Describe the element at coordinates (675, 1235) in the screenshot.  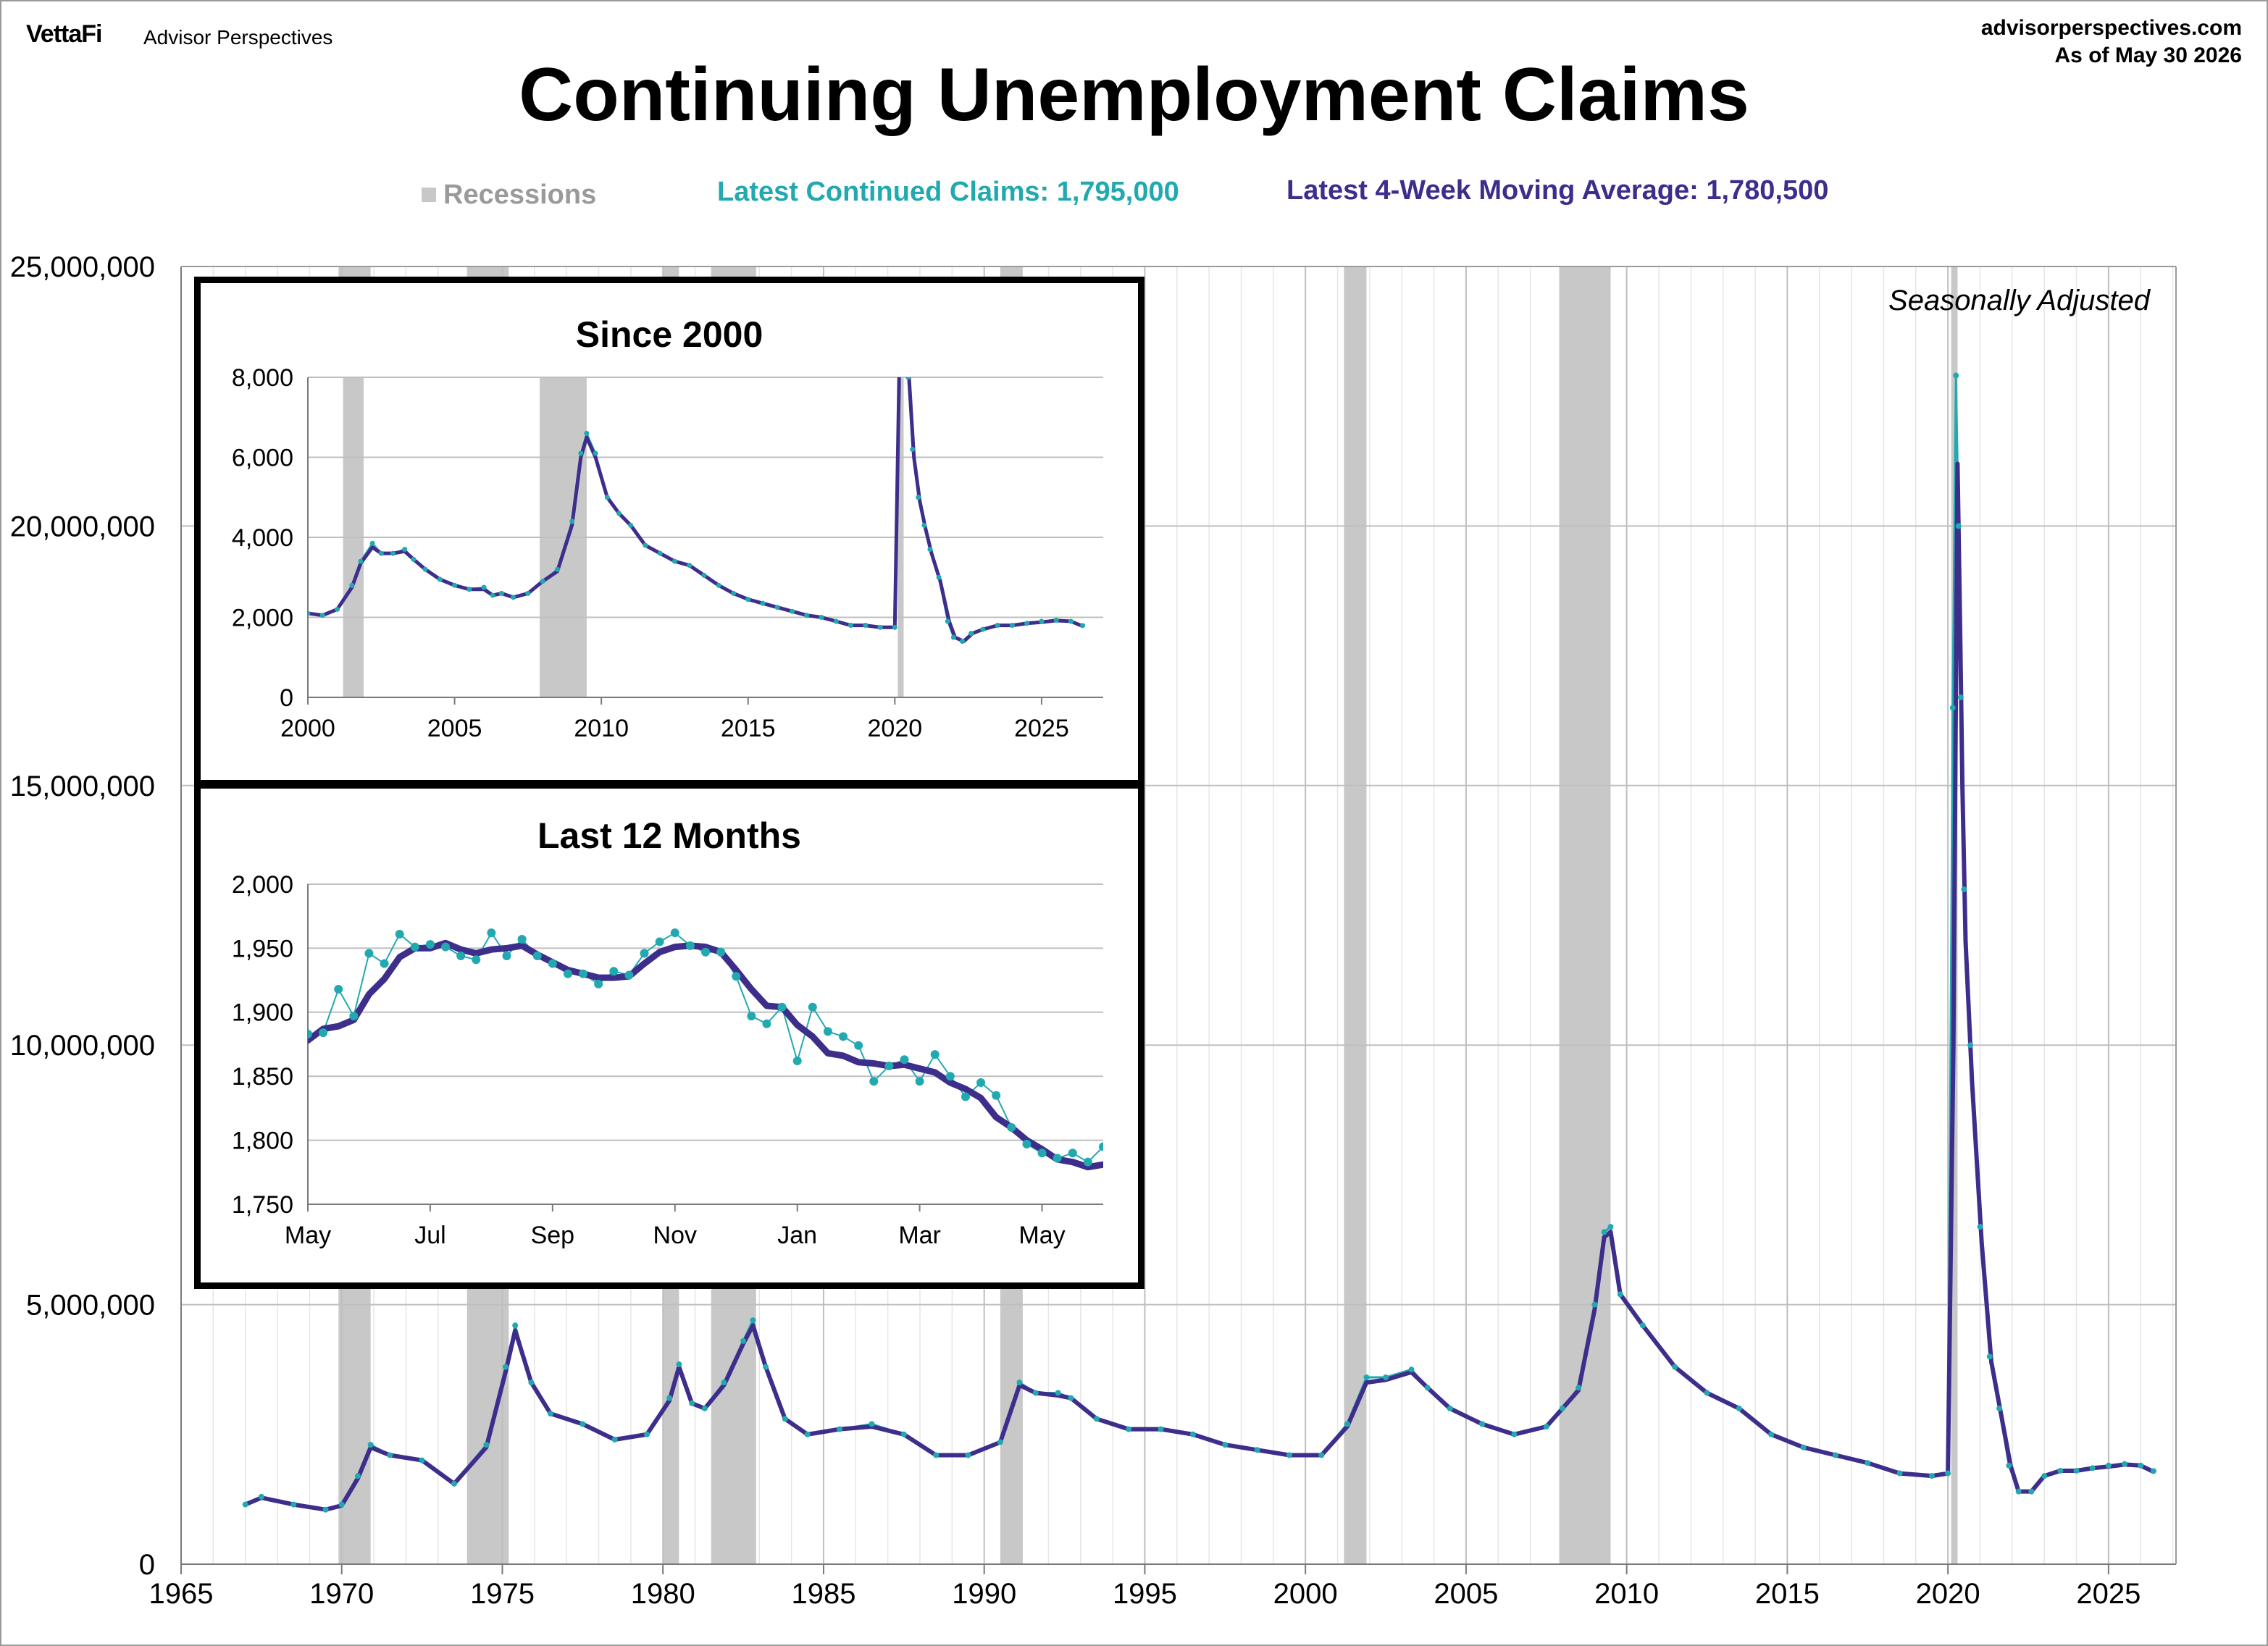
I see `x-tick-label: Nov` at that location.